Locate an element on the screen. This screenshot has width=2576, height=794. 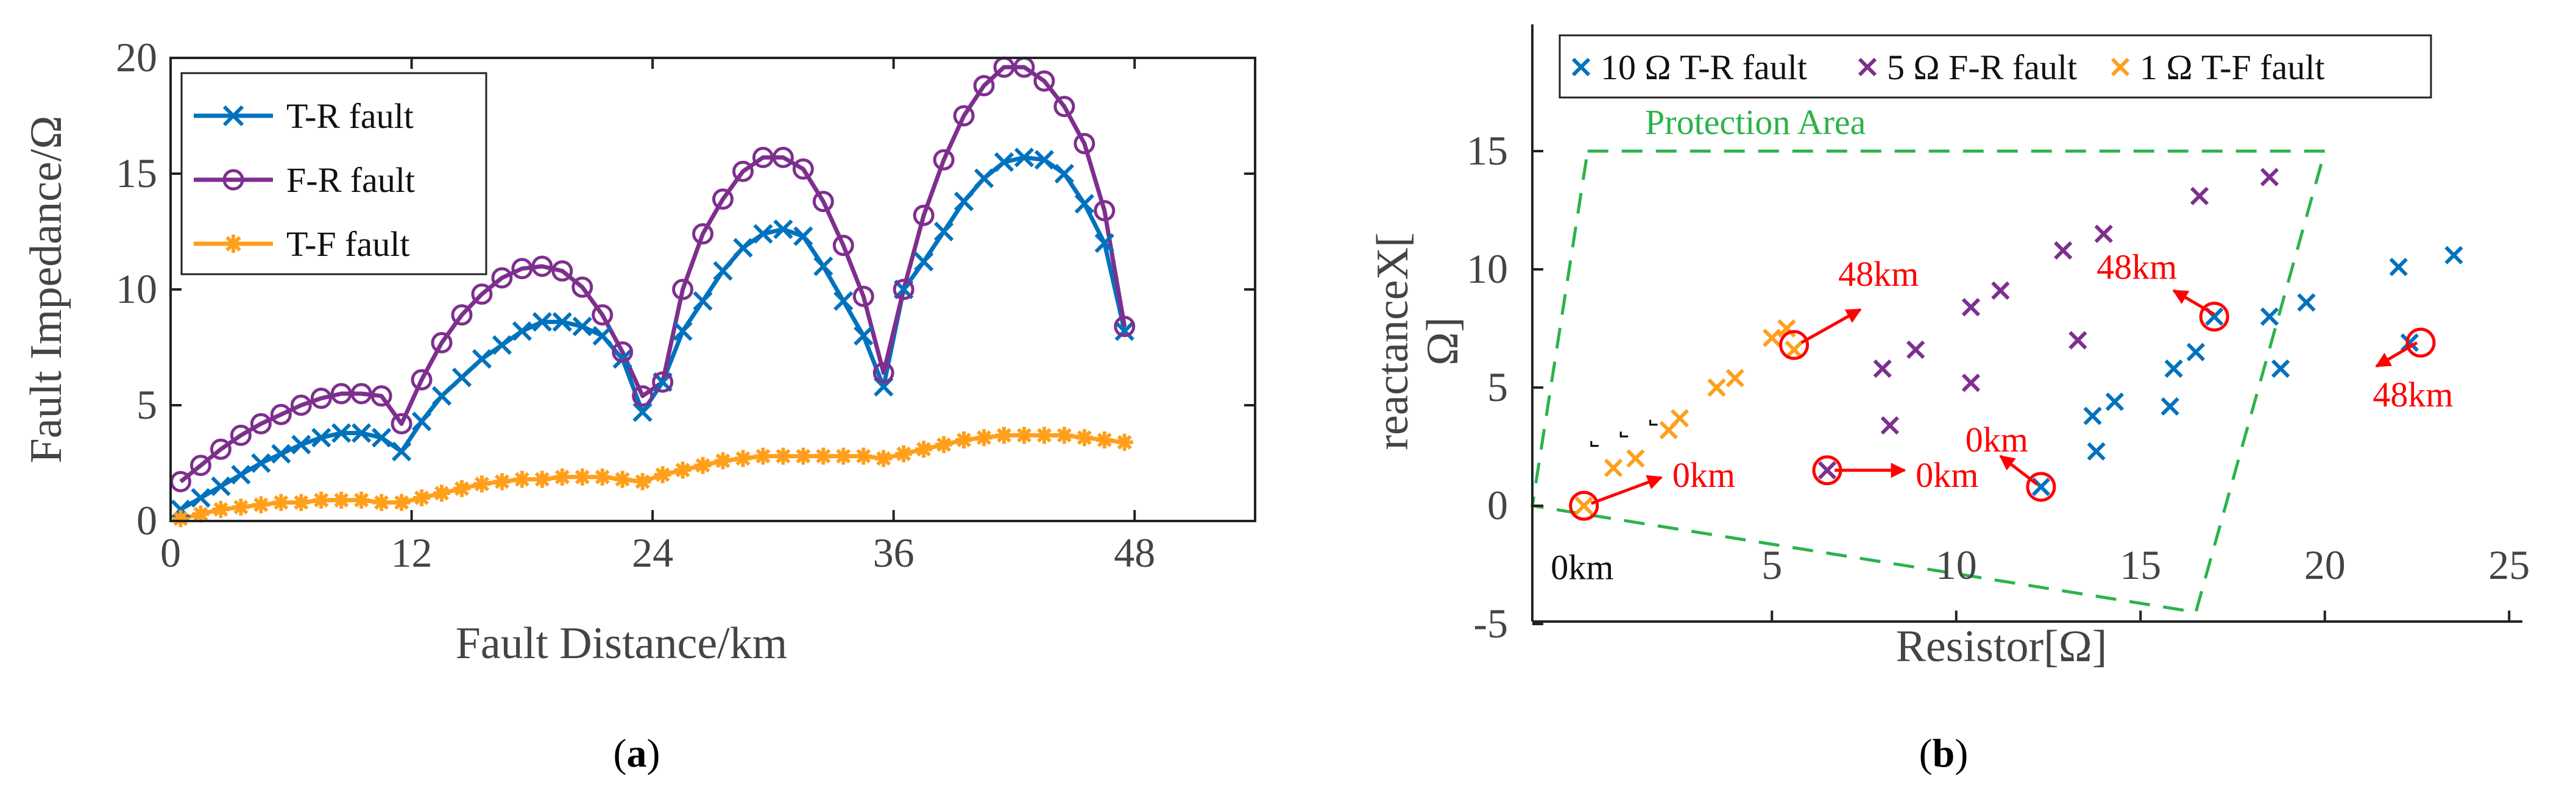
chart-a-series-1-point-37-ring is located at coordinates (924, 215).